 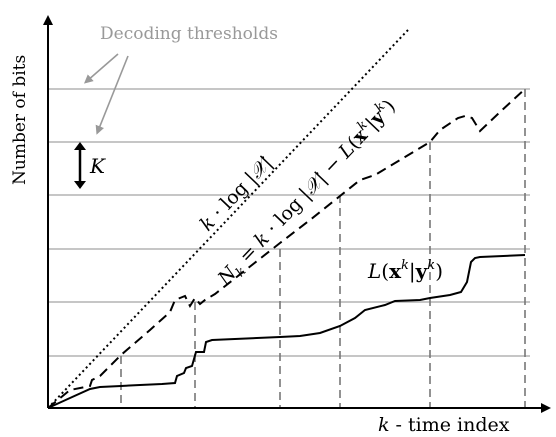 What do you see at coordinates (97, 166) in the screenshot?
I see `k-step-label: K` at bounding box center [97, 166].